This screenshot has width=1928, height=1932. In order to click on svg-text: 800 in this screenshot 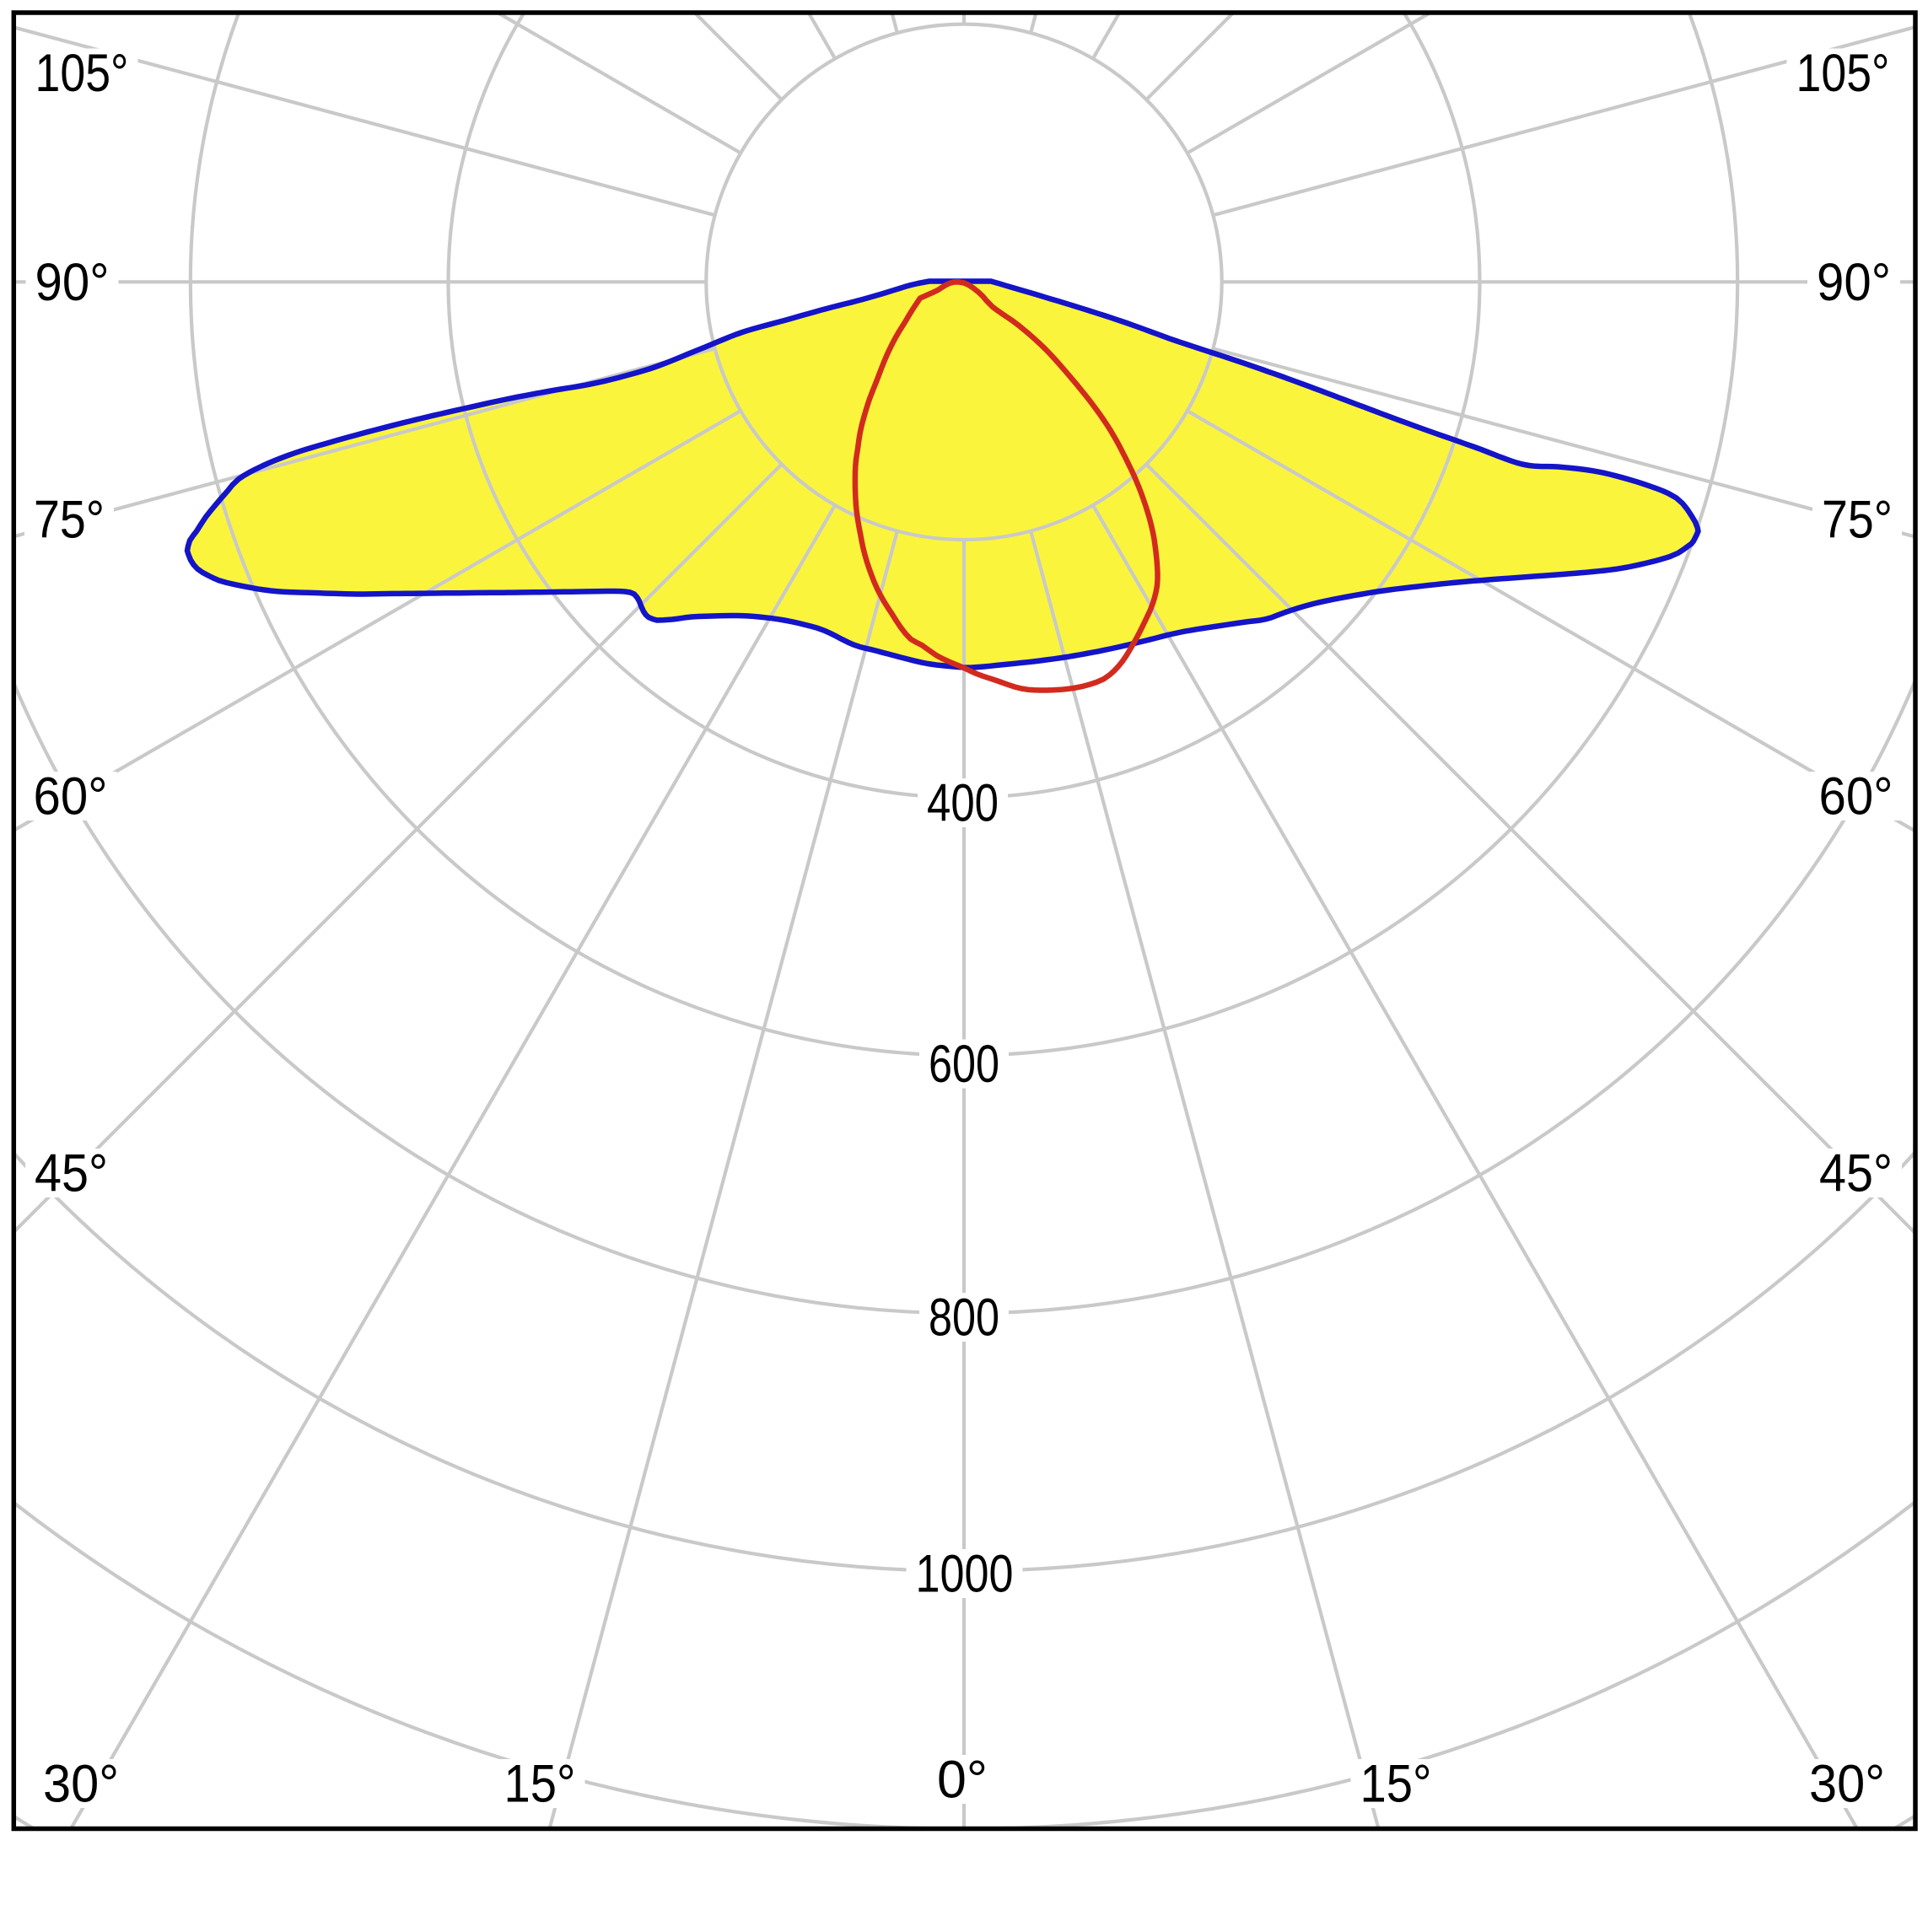, I will do `click(964, 1319)`.